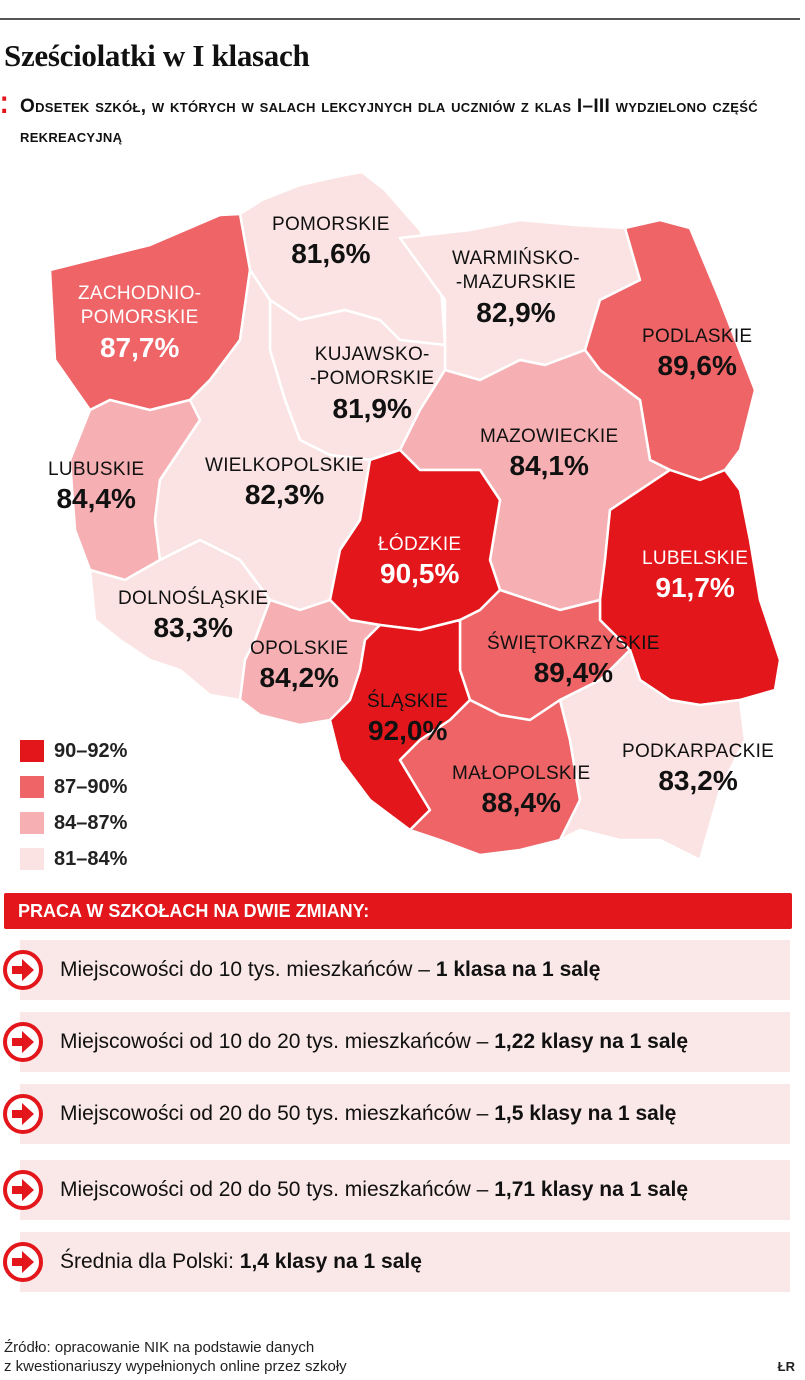  I want to click on region-value: 83,3%, so click(193, 627).